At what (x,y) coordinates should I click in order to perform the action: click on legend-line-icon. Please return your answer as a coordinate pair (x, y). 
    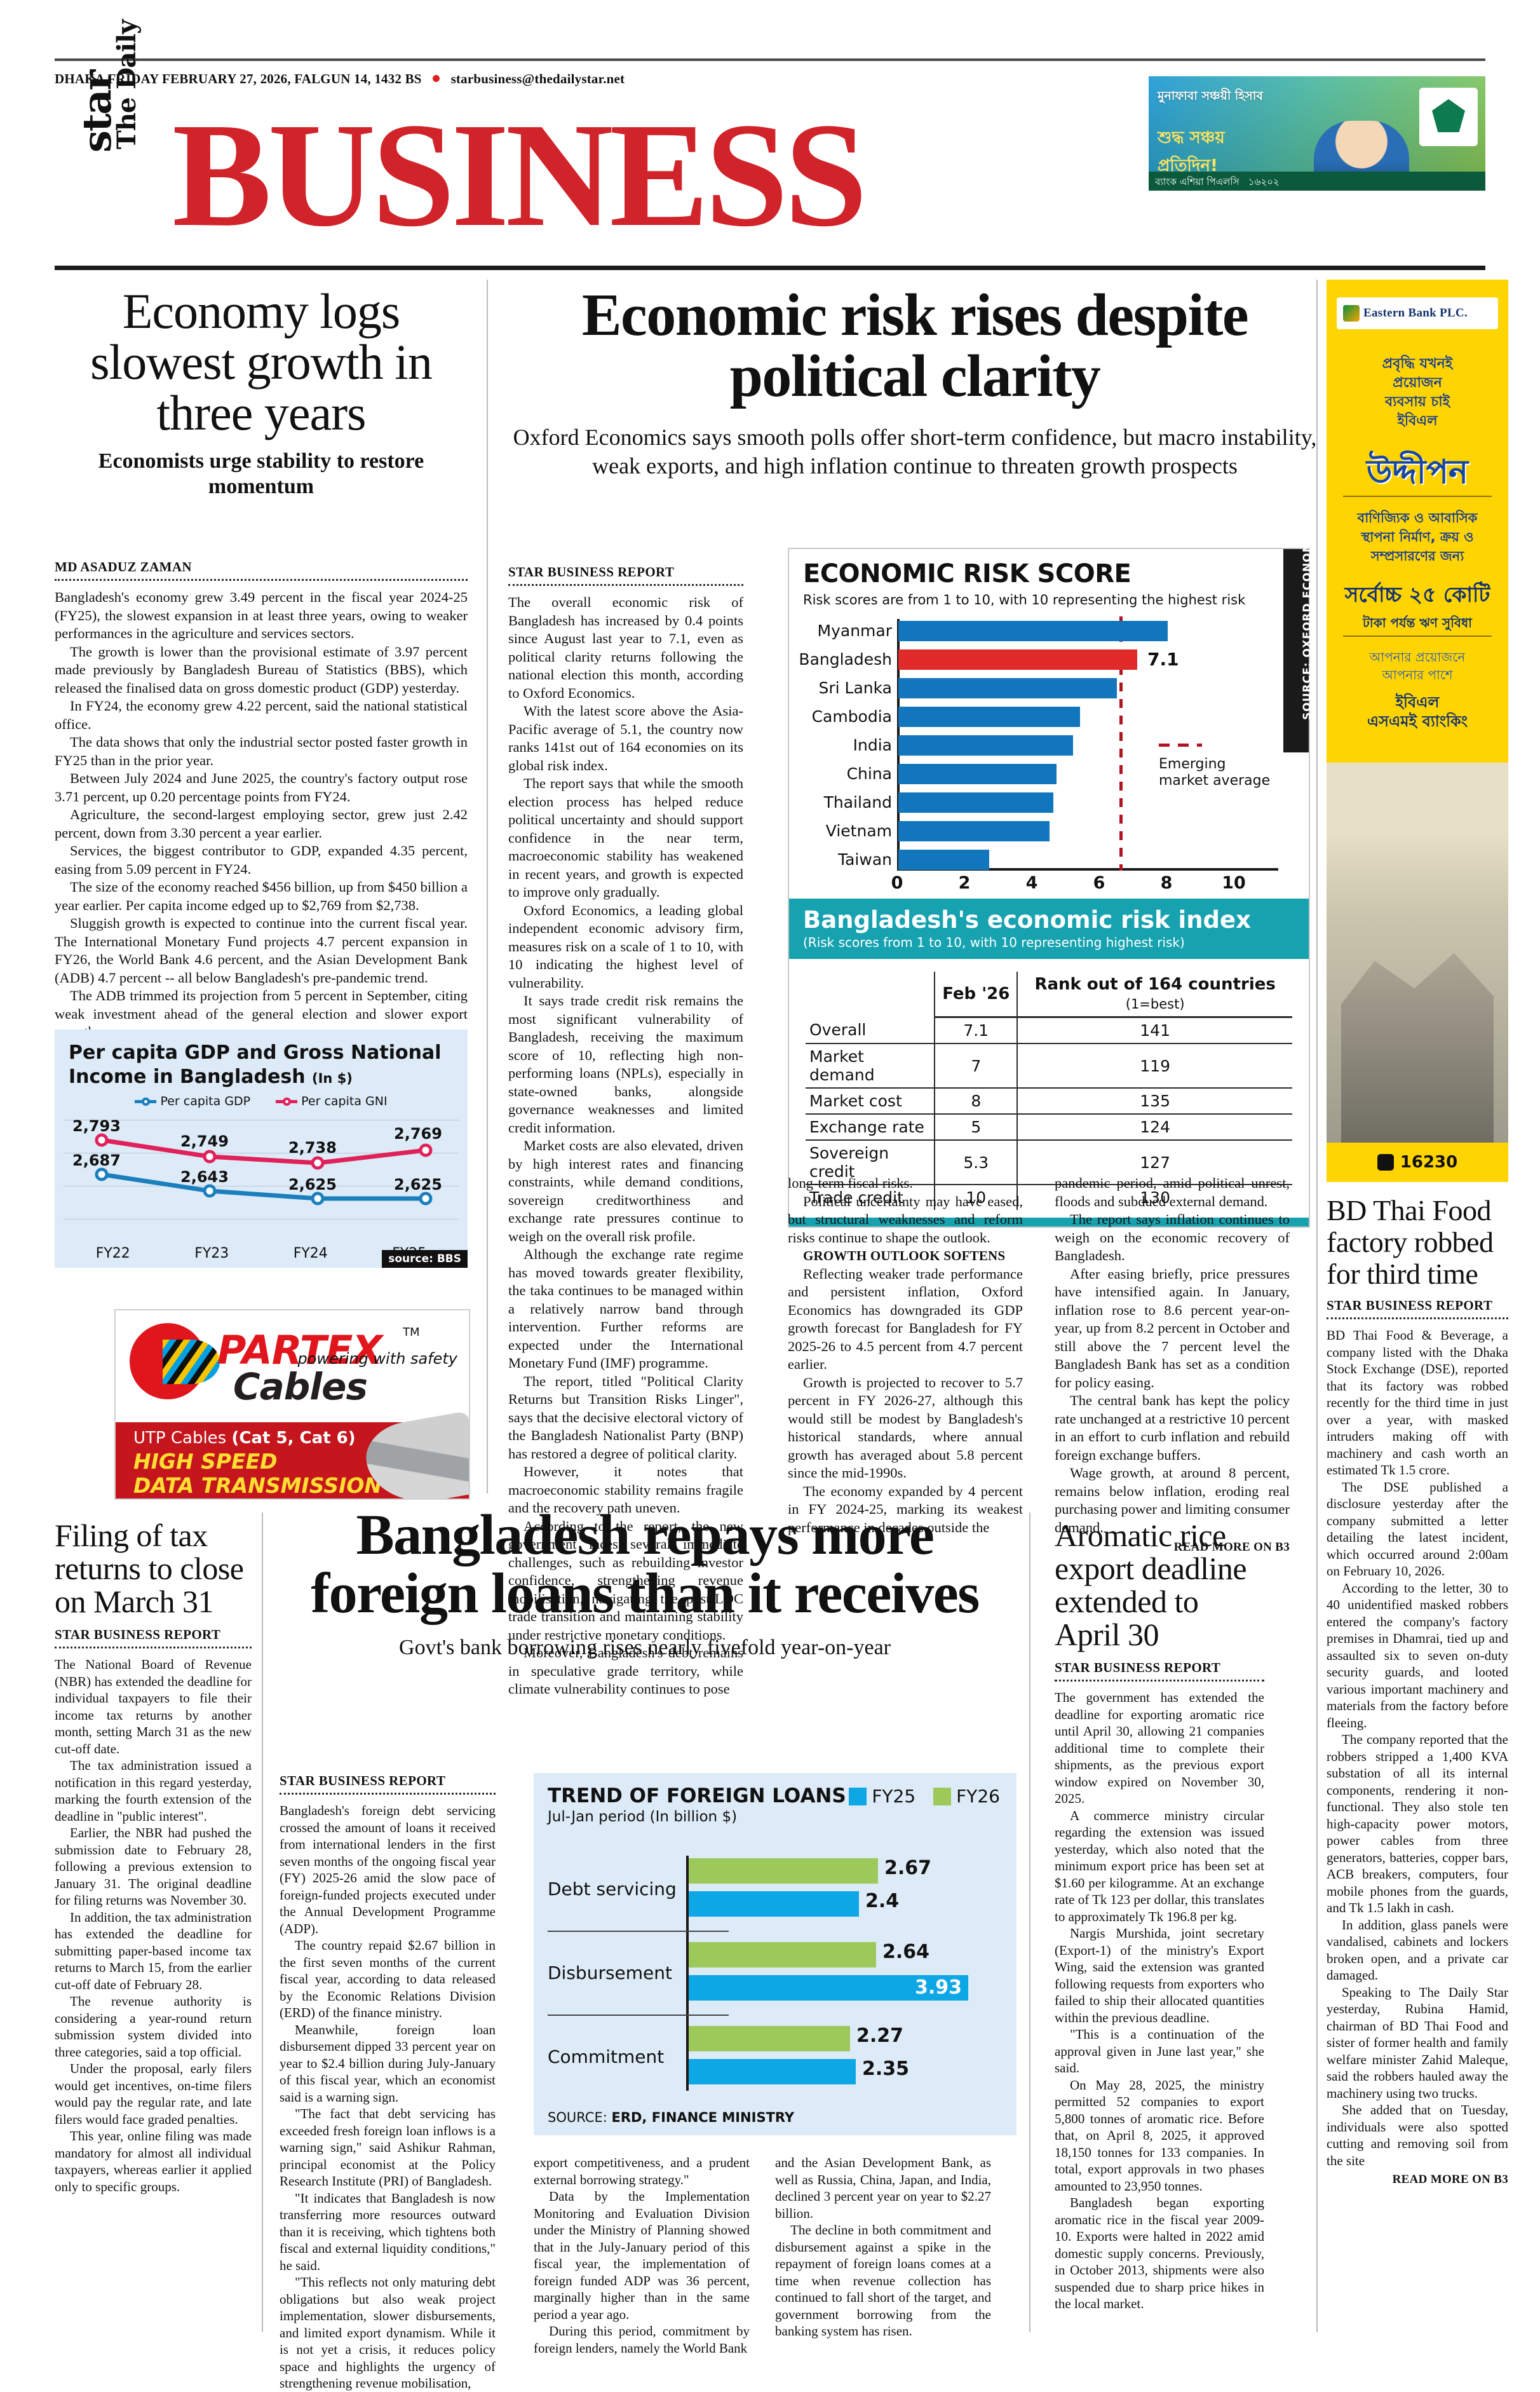
    Looking at the image, I should click on (287, 1101).